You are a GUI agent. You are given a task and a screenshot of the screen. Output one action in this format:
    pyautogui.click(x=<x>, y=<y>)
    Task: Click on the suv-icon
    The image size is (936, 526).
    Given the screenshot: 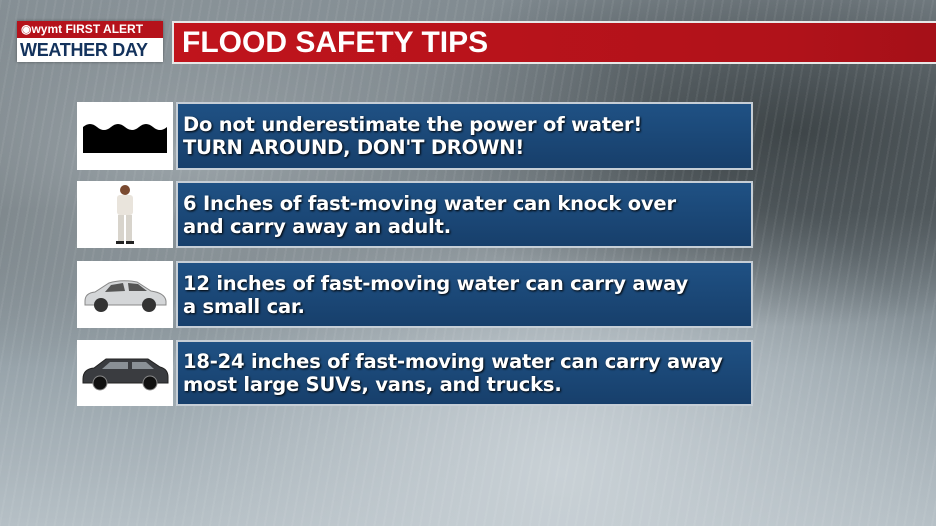 What is the action you would take?
    pyautogui.click(x=125, y=373)
    